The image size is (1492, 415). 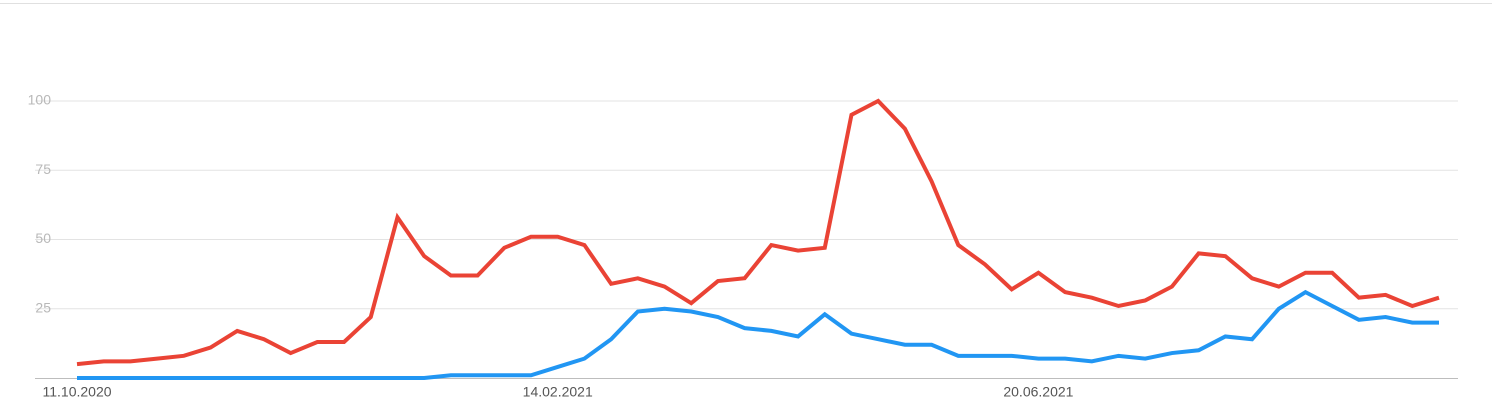 What do you see at coordinates (43, 238) in the screenshot?
I see `y-tick-label: 50` at bounding box center [43, 238].